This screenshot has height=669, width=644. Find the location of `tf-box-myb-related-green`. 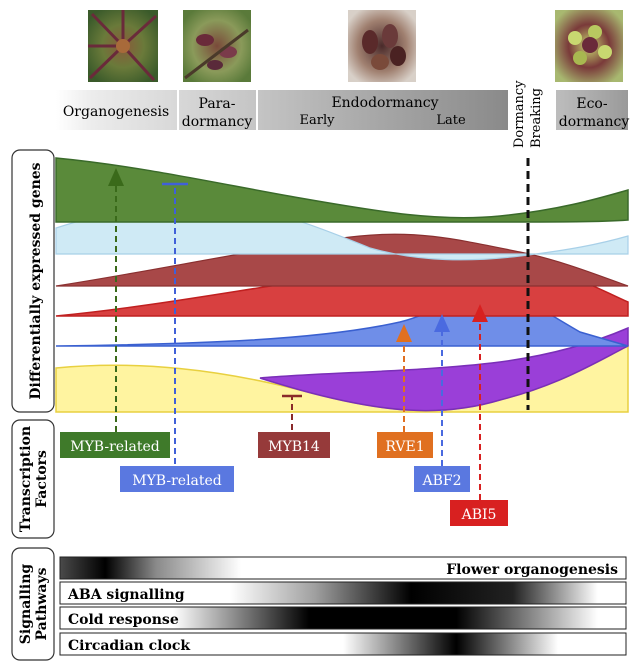

tf-box-myb-related-green is located at coordinates (115, 445).